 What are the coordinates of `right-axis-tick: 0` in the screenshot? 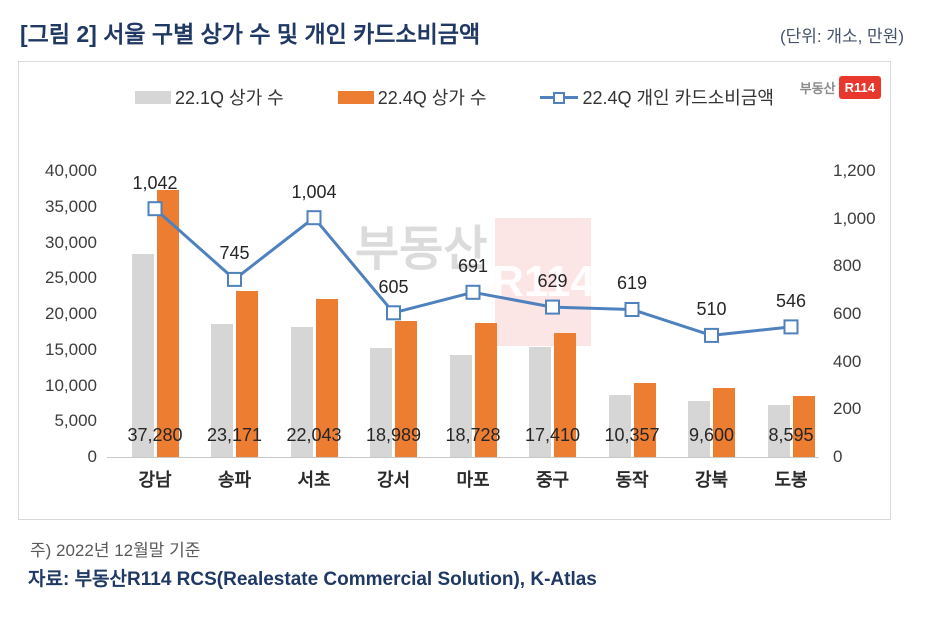 It's located at (838, 456).